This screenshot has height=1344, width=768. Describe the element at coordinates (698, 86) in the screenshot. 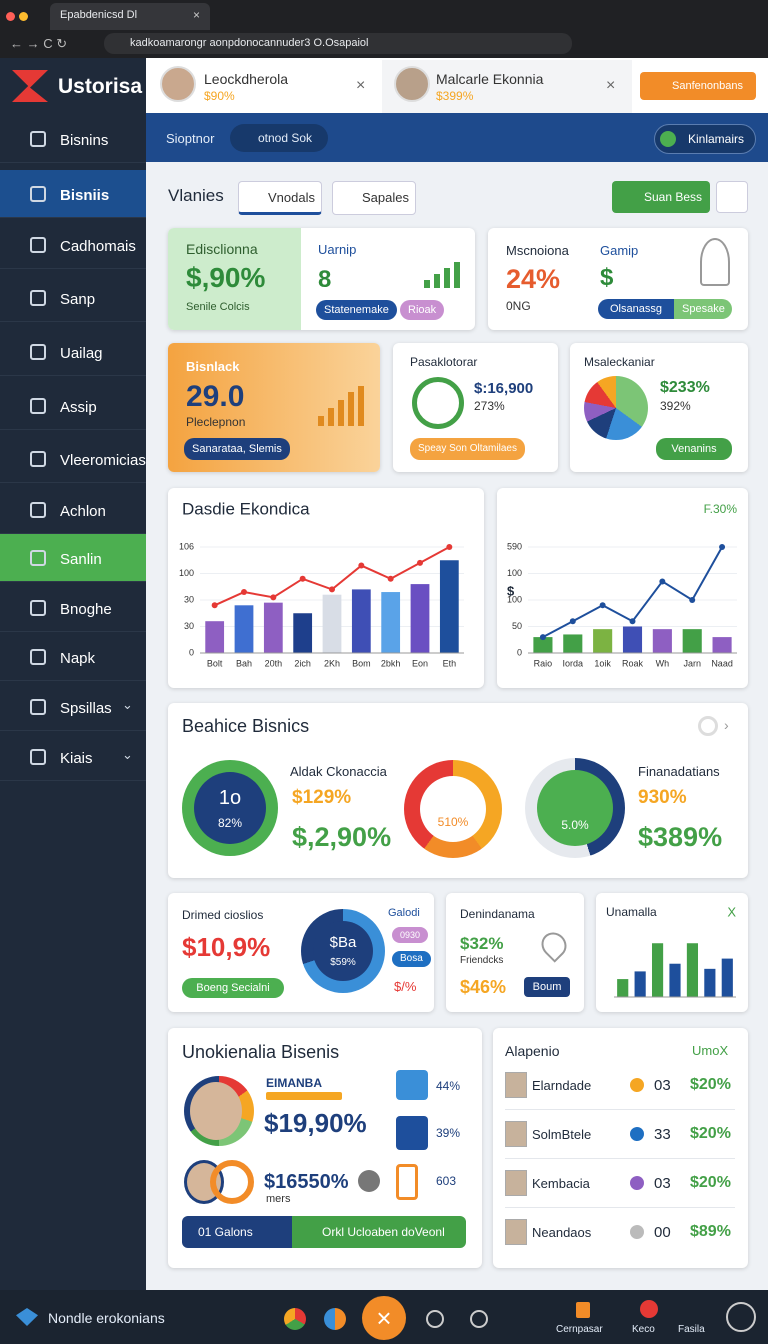

I see `top-button` at that location.